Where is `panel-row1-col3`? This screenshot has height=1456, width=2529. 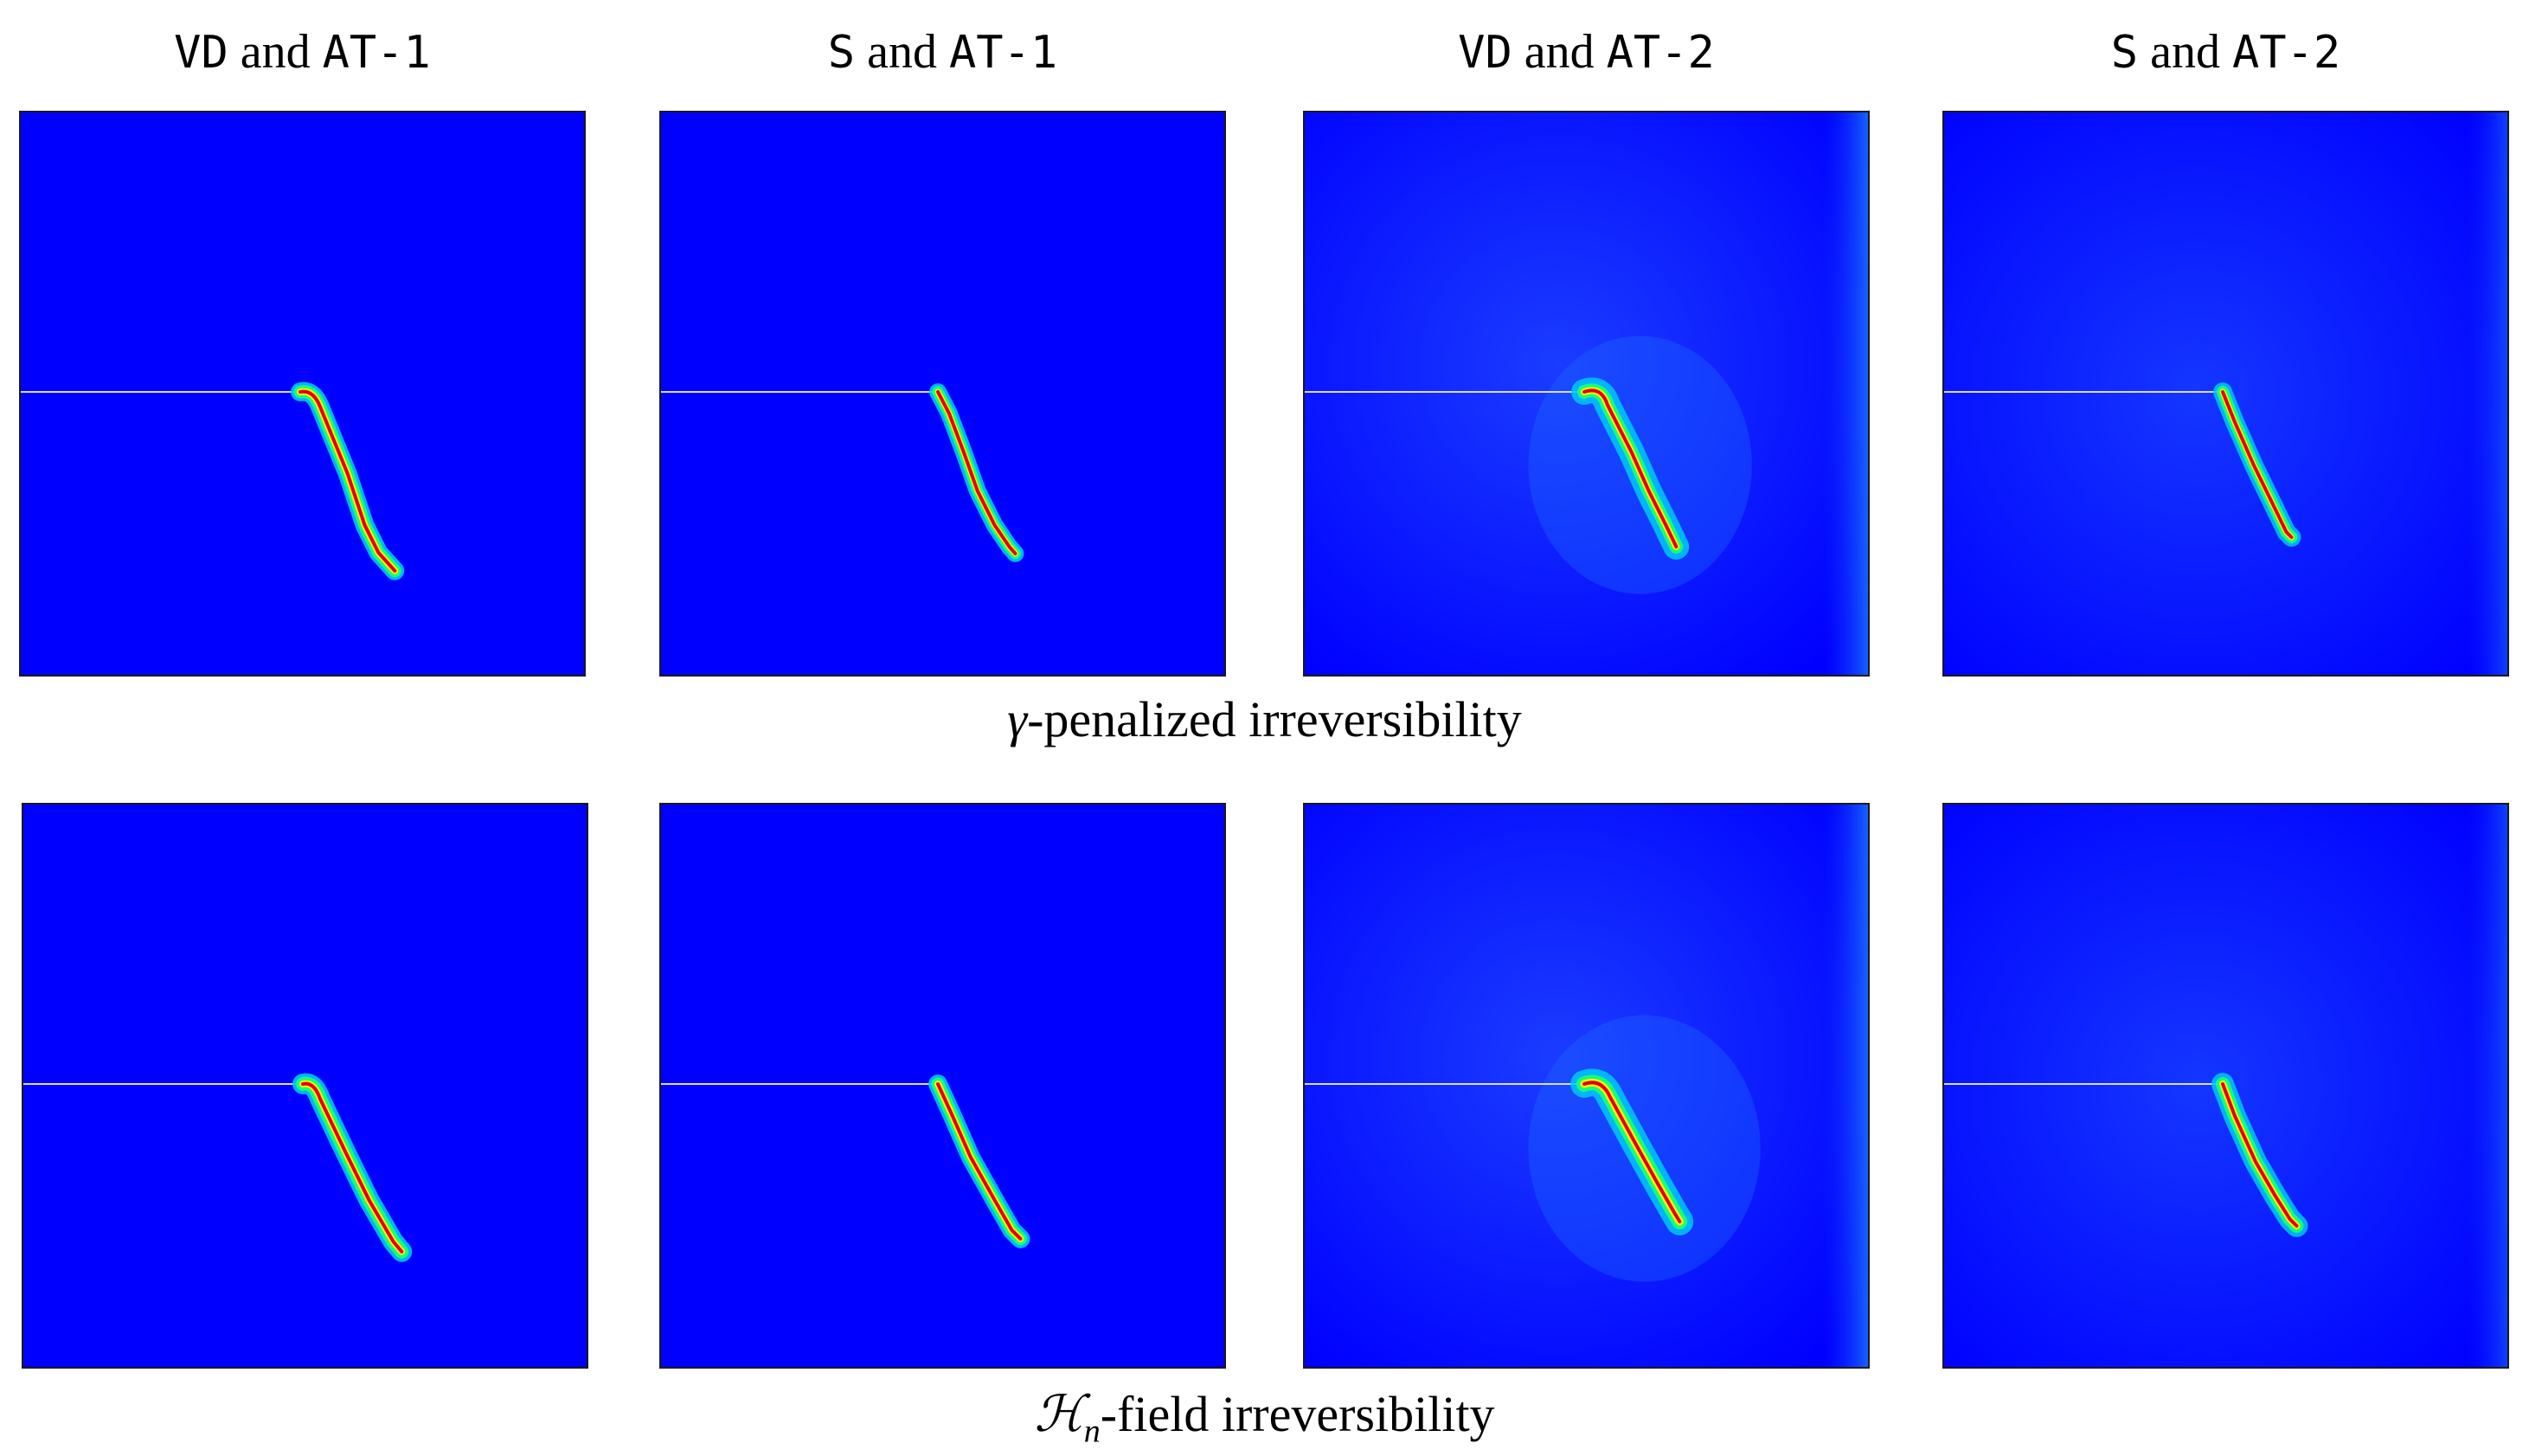
panel-row1-col3 is located at coordinates (1586, 394).